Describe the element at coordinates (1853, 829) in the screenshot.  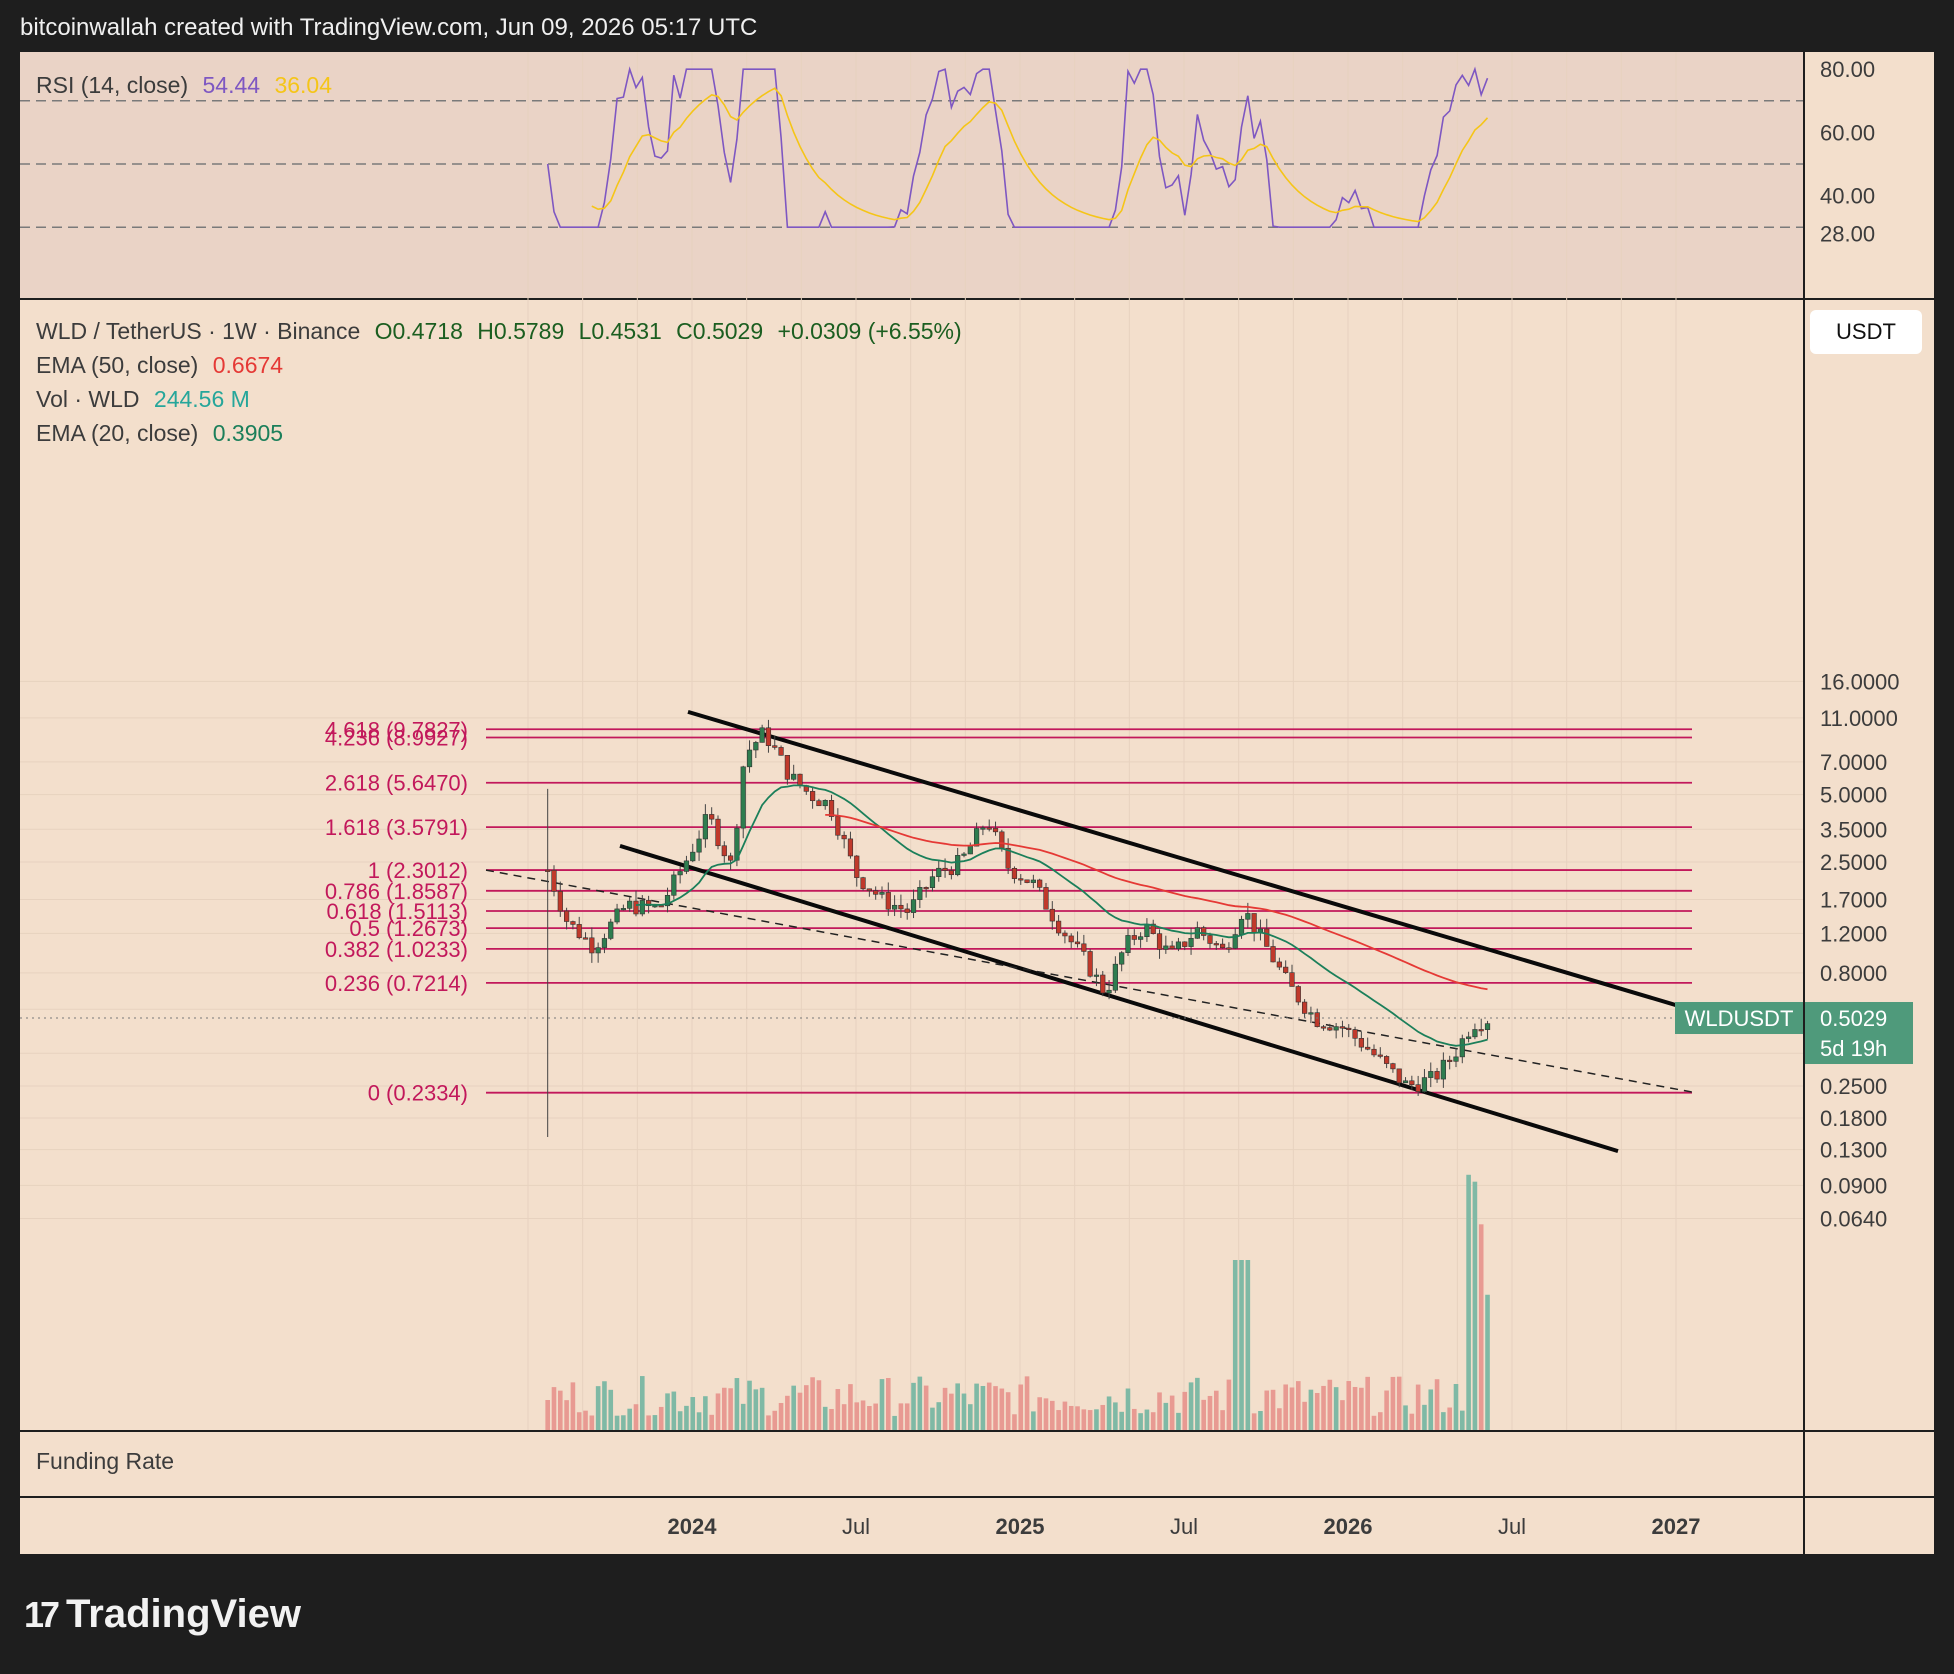
I see `price-axis-tick: 3.5000` at that location.